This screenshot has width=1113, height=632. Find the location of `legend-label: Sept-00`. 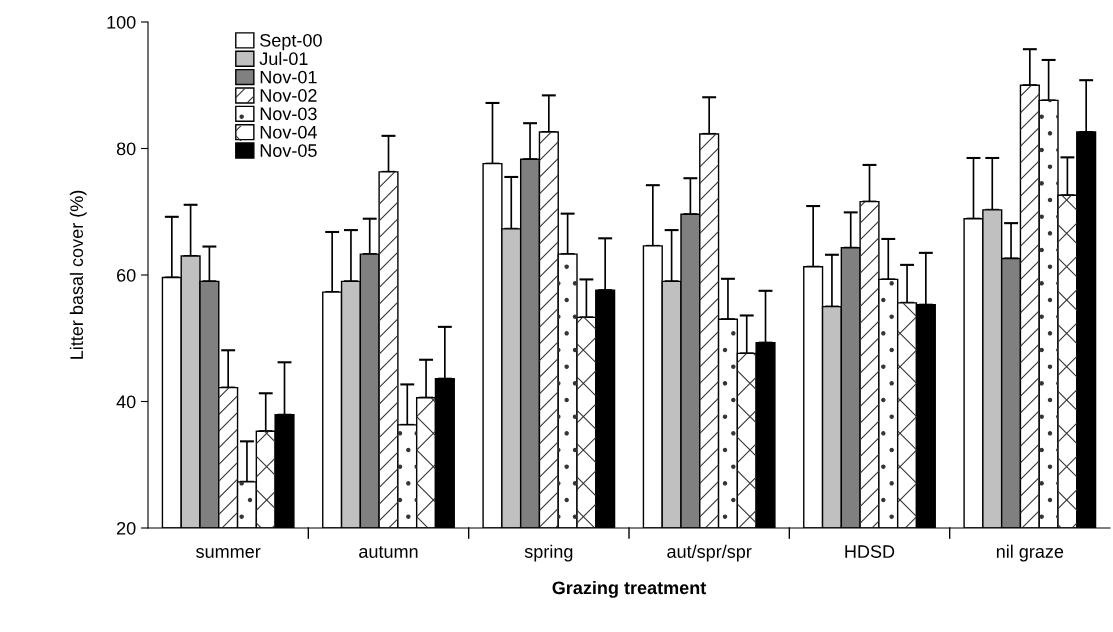

legend-label: Sept-00 is located at coordinates (291, 42).